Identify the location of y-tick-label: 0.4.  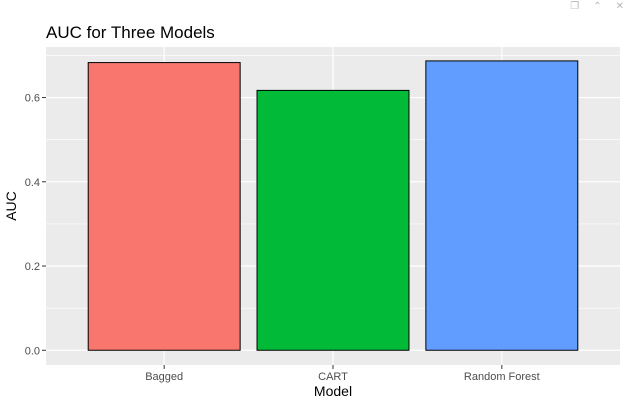
(32, 183).